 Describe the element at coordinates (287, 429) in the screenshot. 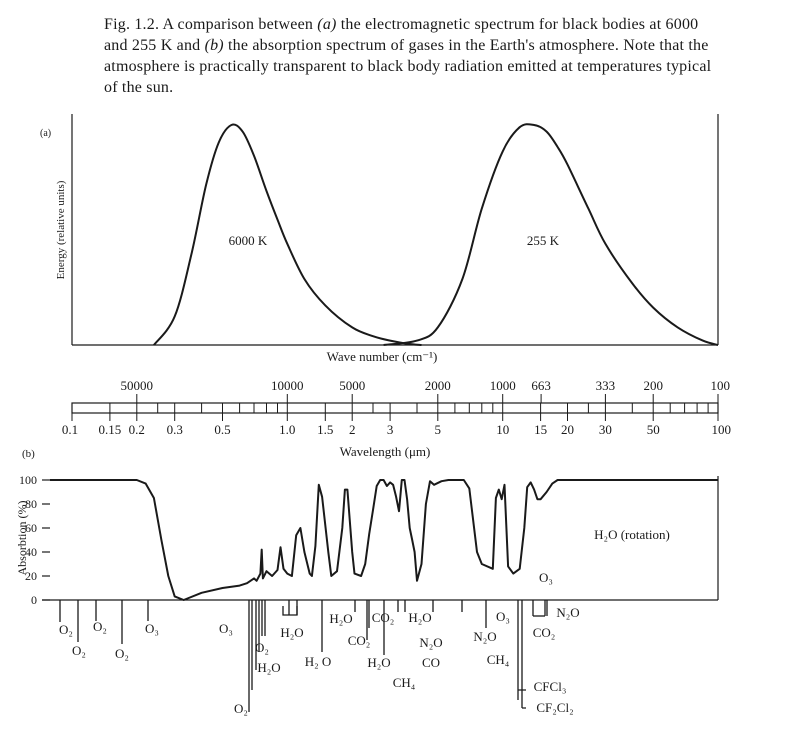

I see `wavelength-tick-label: 1.0` at that location.